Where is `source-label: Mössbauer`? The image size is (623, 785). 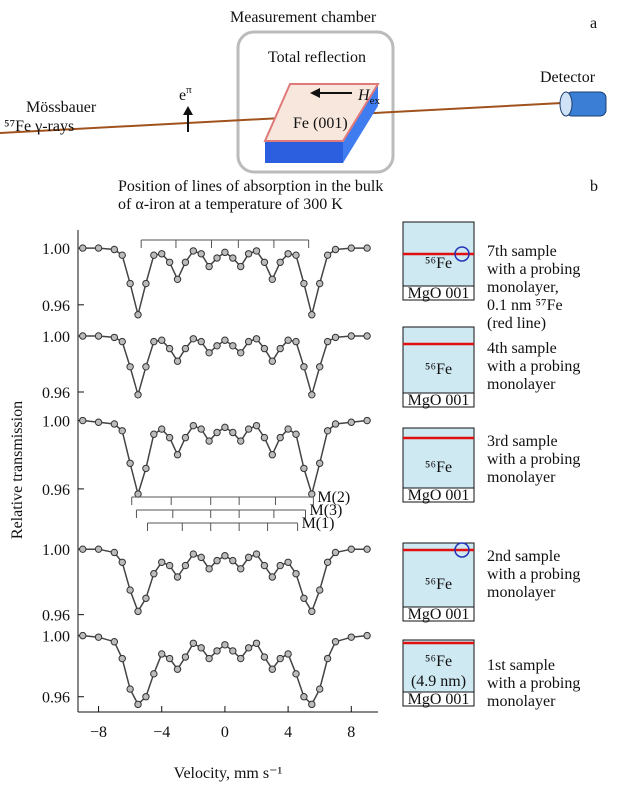 source-label: Mössbauer is located at coordinates (61, 107).